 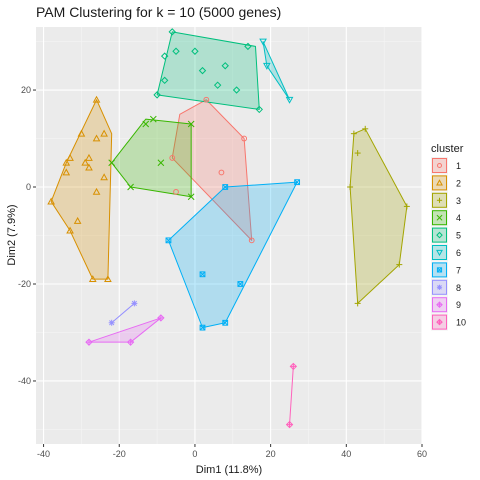 I want to click on legend-label: 9, so click(x=458, y=305).